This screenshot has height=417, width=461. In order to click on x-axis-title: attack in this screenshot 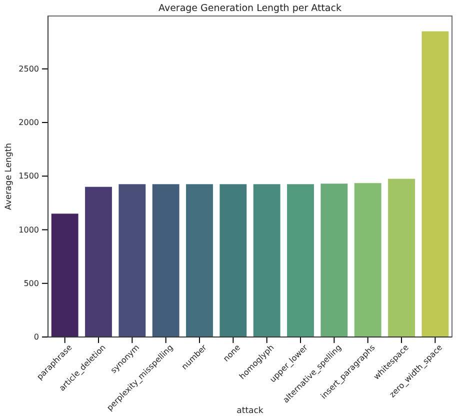, I will do `click(250, 411)`.